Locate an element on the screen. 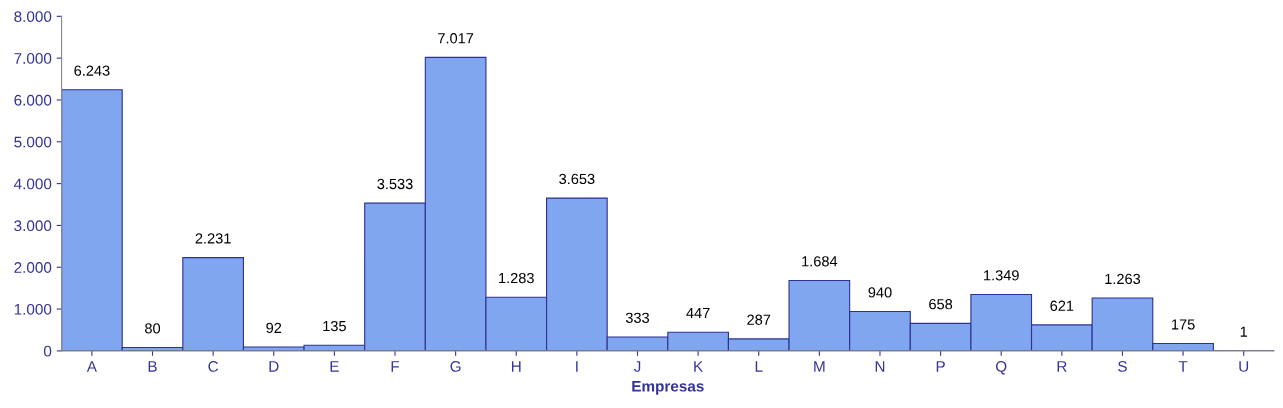 The width and height of the screenshot is (1283, 408). x-tick-label: U is located at coordinates (1244, 366).